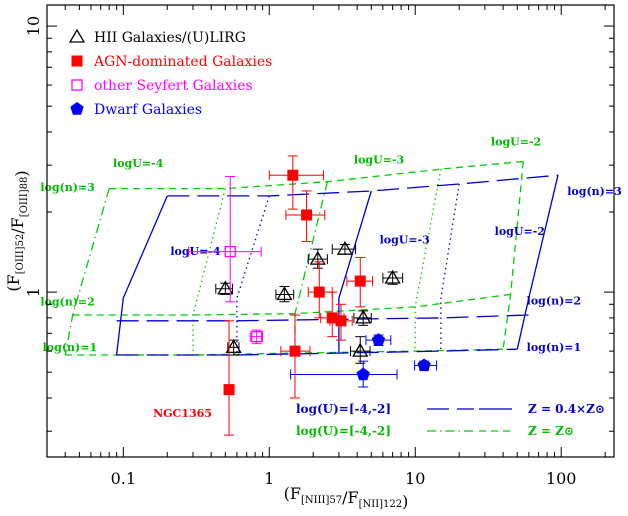  Describe the element at coordinates (33, 26) in the screenshot. I see `y-tick-label: 10` at that location.